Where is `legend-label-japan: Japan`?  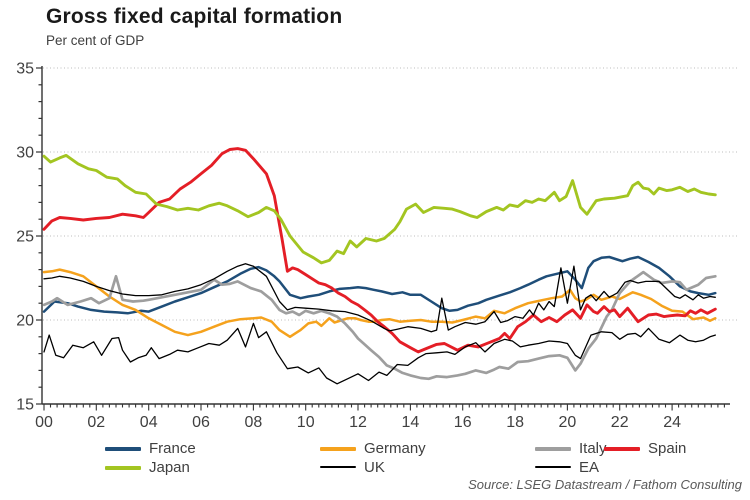 legend-label-japan: Japan is located at coordinates (169, 467).